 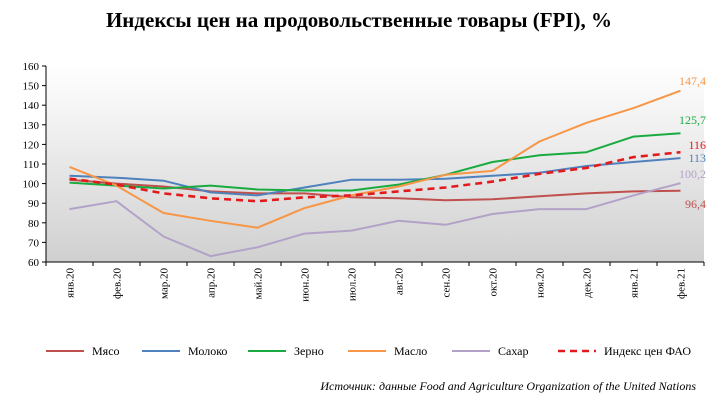 What do you see at coordinates (692, 81) in the screenshot?
I see `data-label: 147,4` at bounding box center [692, 81].